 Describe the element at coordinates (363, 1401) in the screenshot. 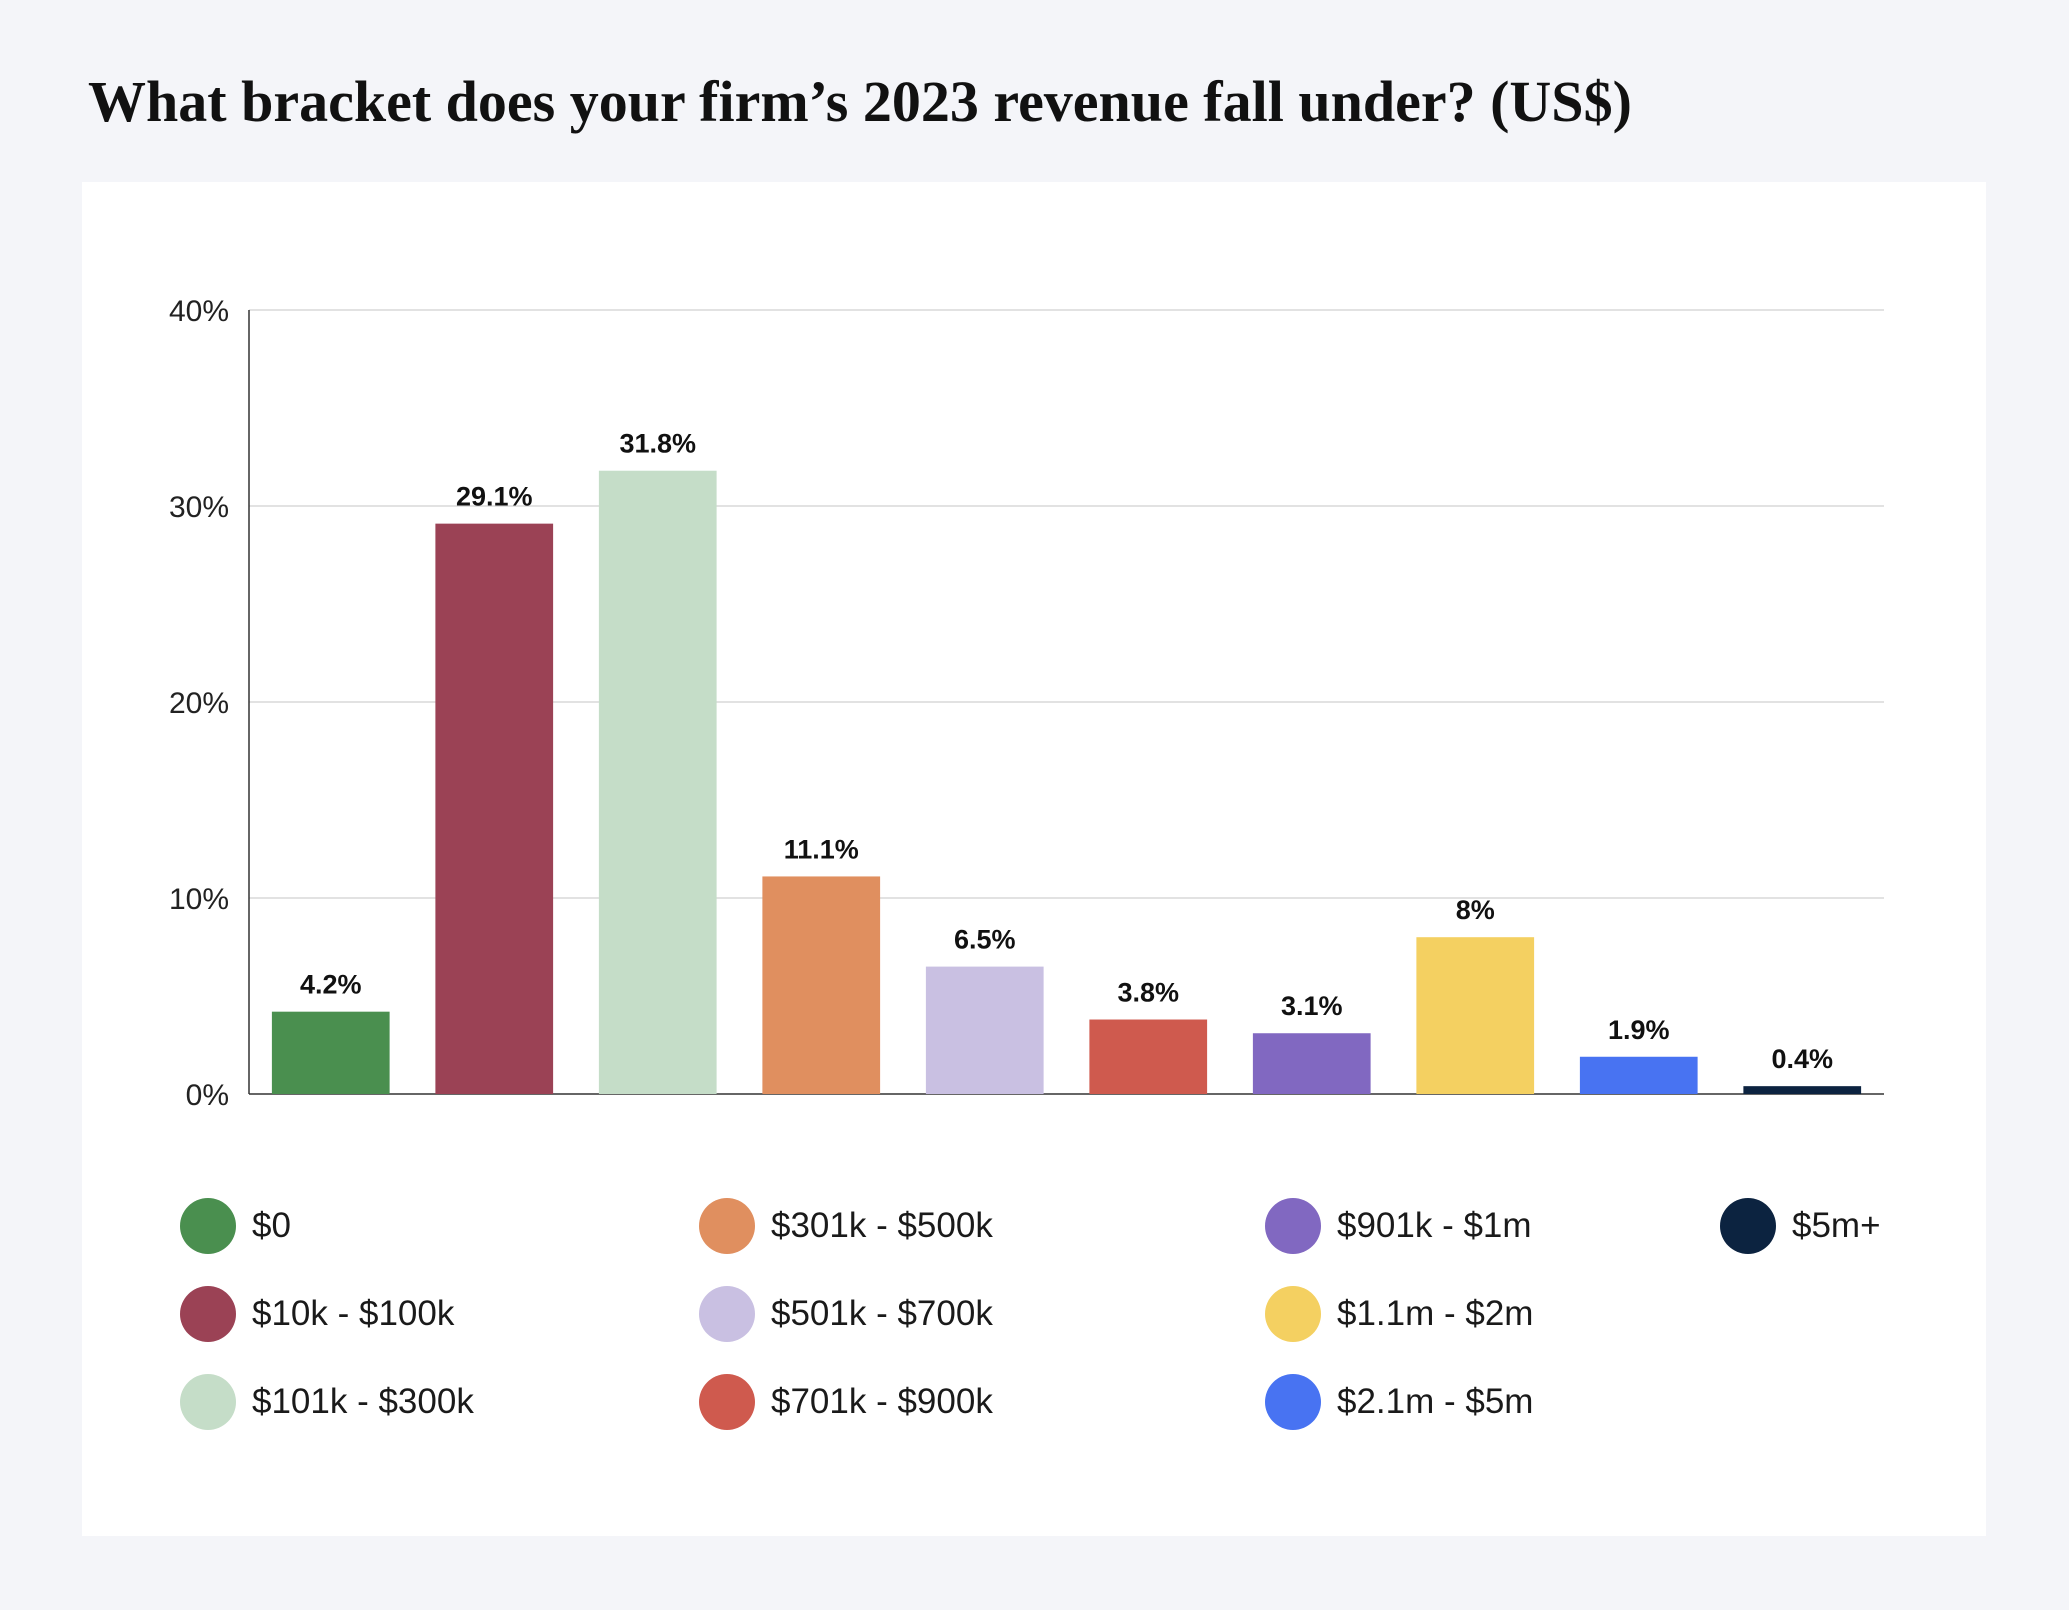

I see `legend-label: $101k - $300k` at that location.